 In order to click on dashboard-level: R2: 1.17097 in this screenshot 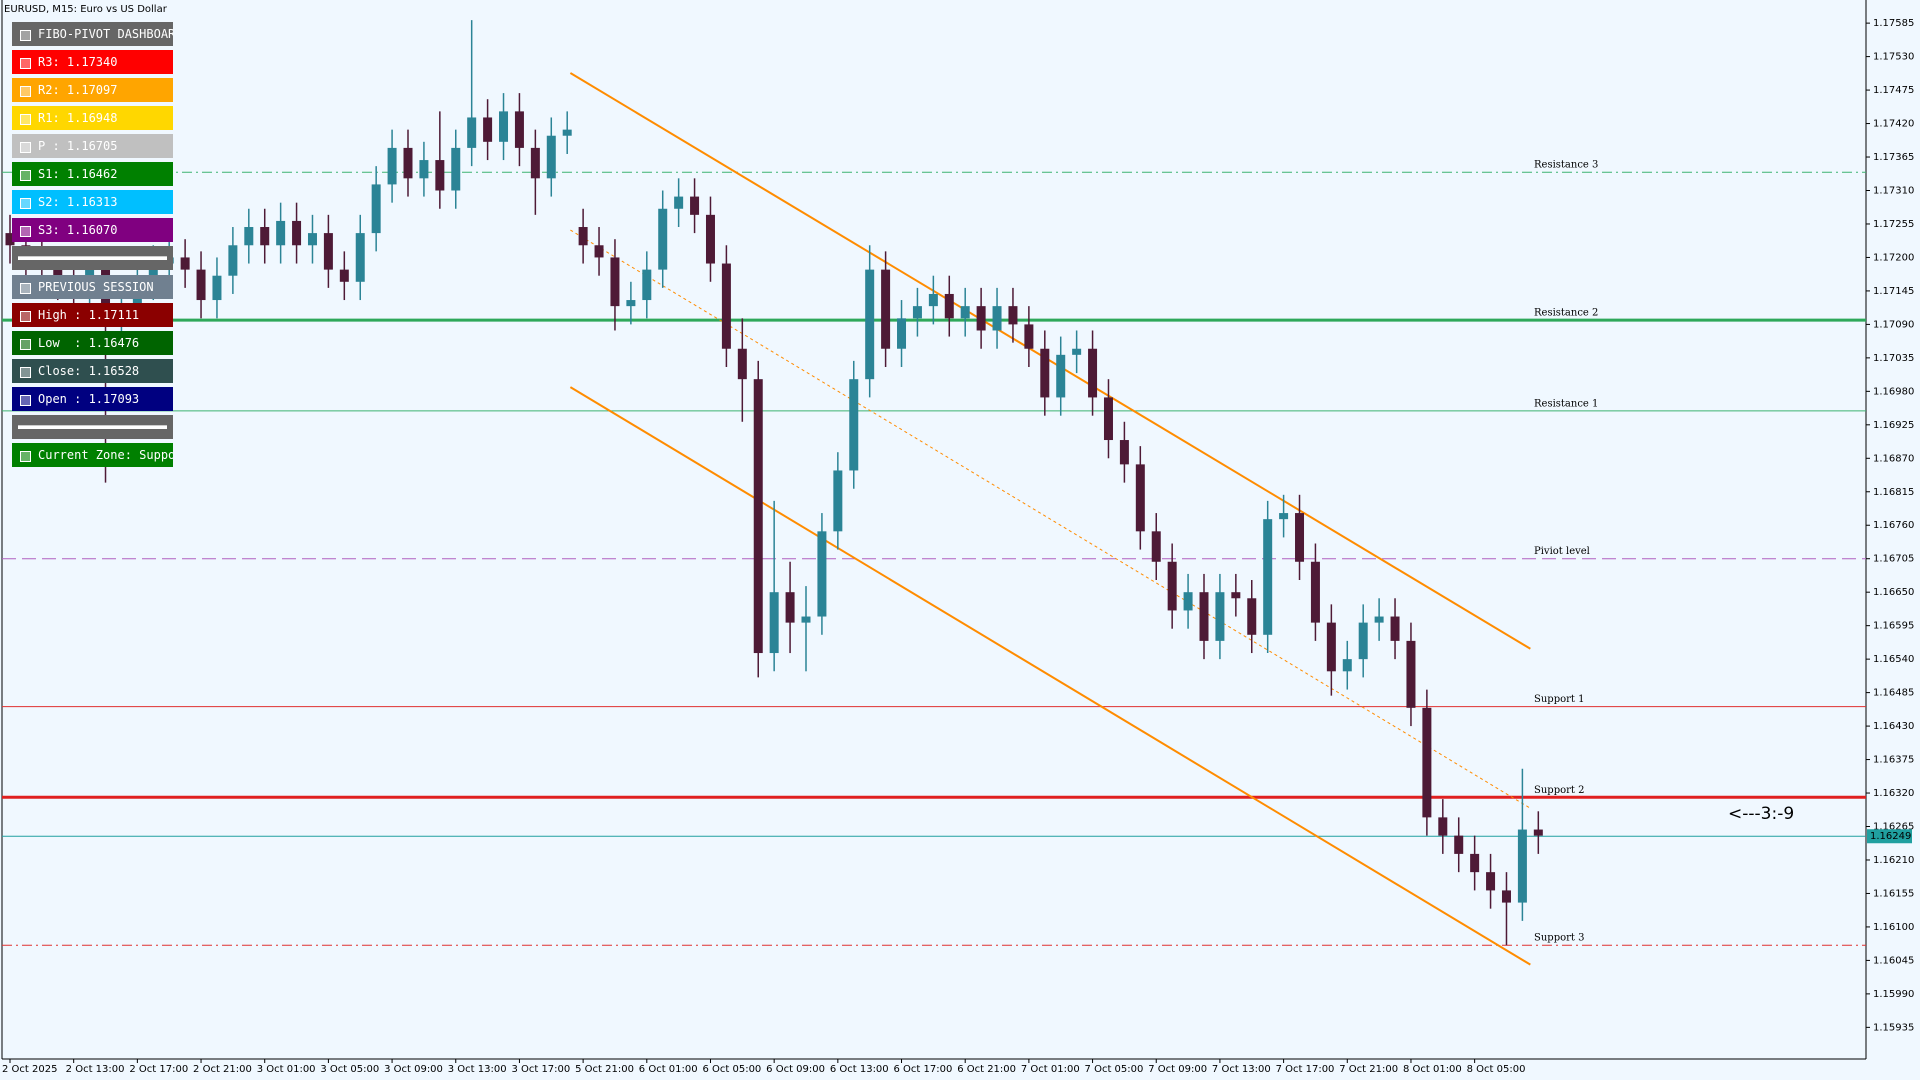, I will do `click(92, 90)`.